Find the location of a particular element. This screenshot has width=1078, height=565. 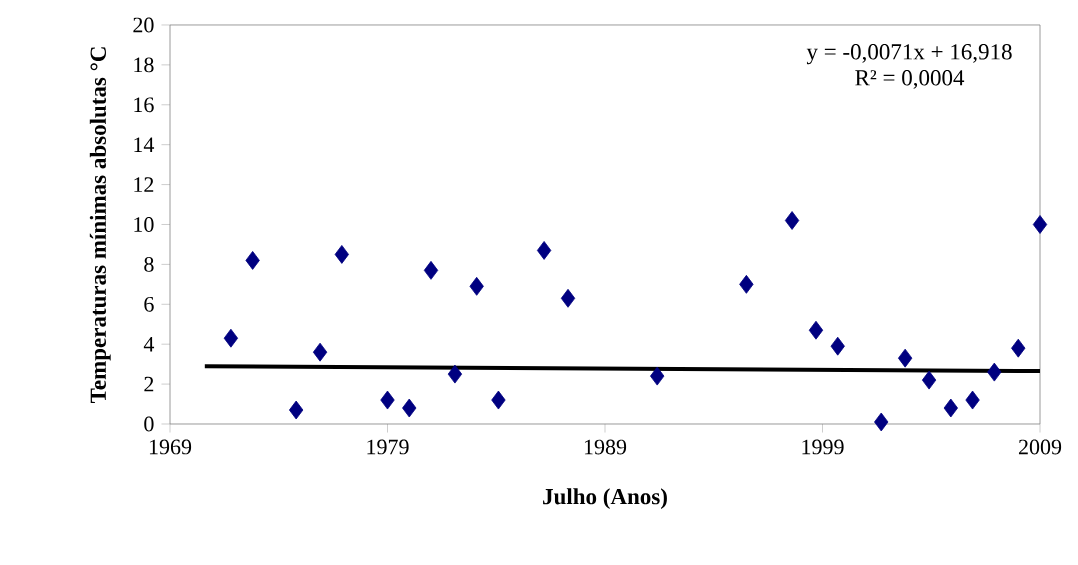

x-tick-label: 1999 is located at coordinates (823, 447).